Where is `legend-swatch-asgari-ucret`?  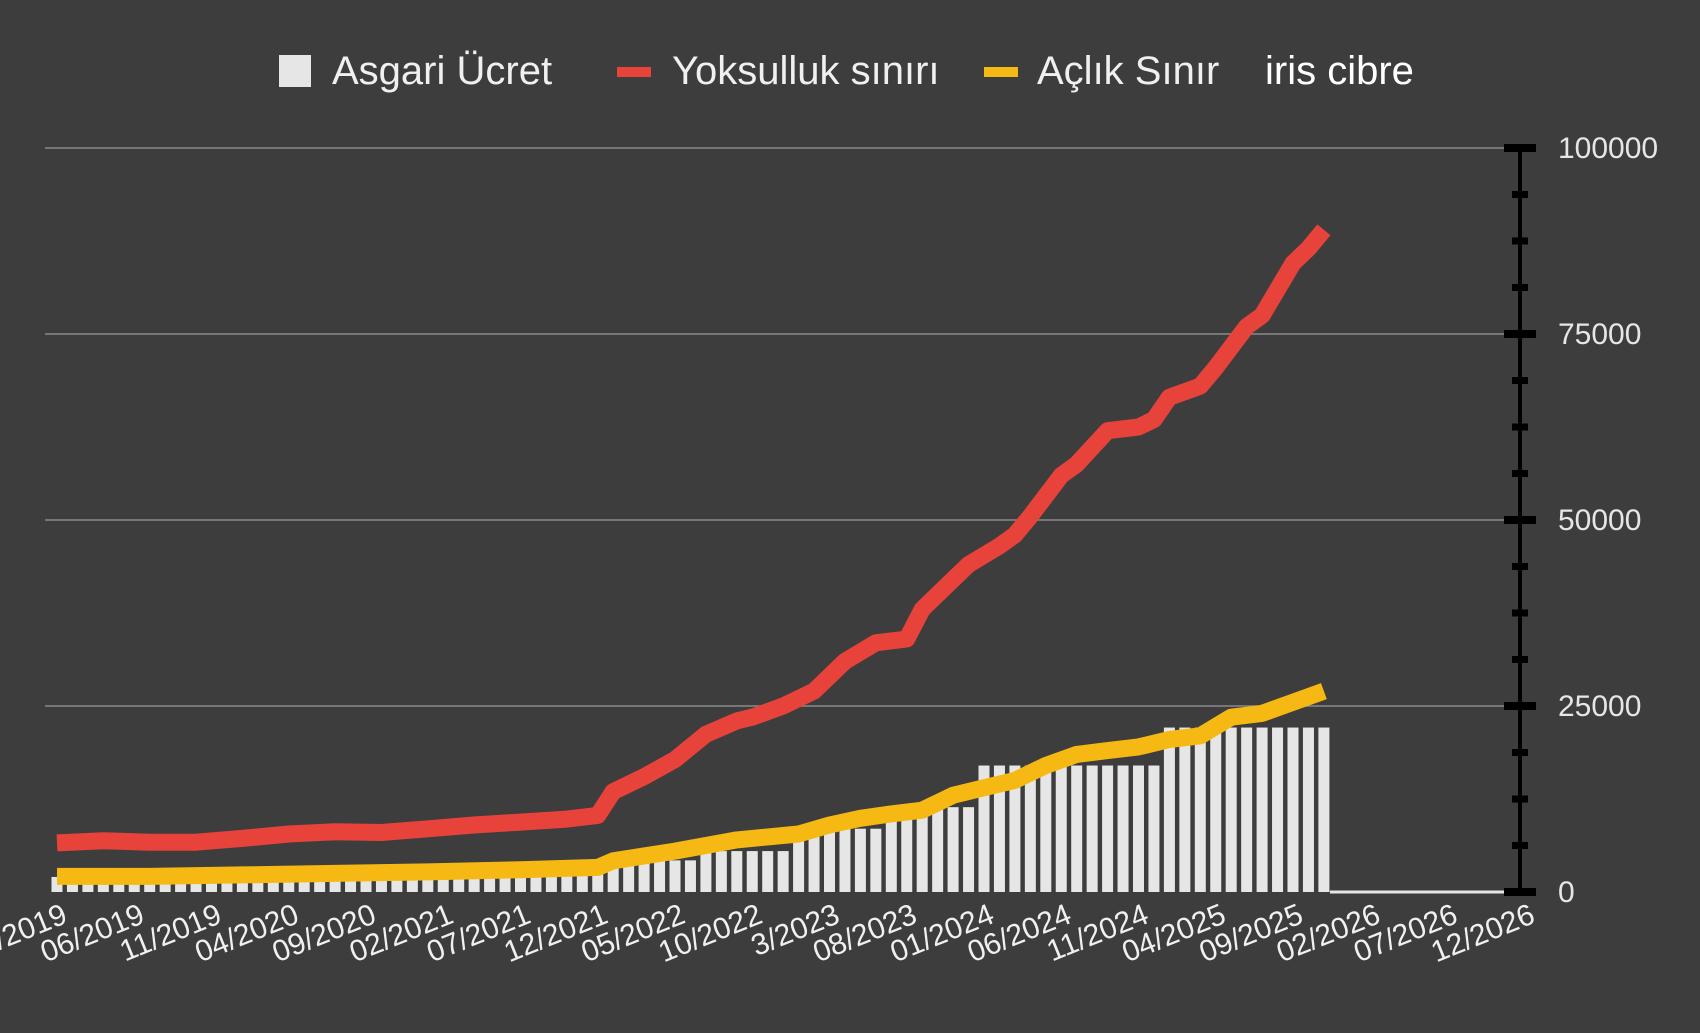
legend-swatch-asgari-ucret is located at coordinates (295, 71).